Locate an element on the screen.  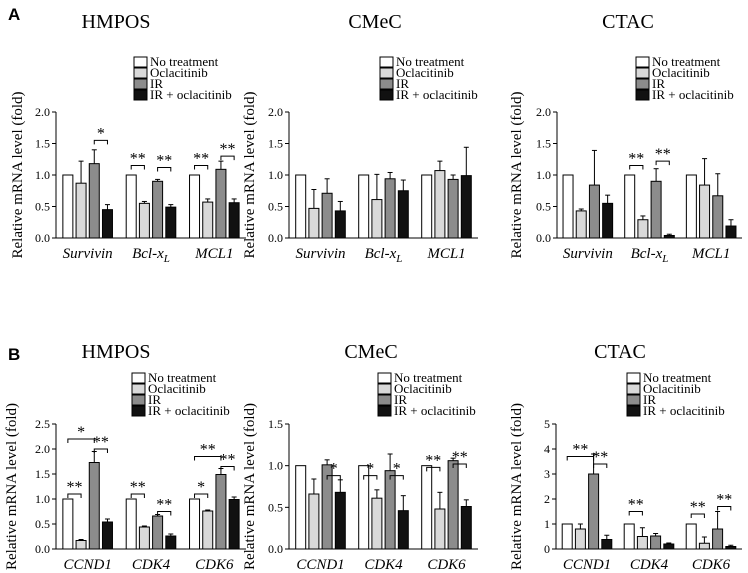
y-tick-label: 2 is located at coordinates (547, 499).